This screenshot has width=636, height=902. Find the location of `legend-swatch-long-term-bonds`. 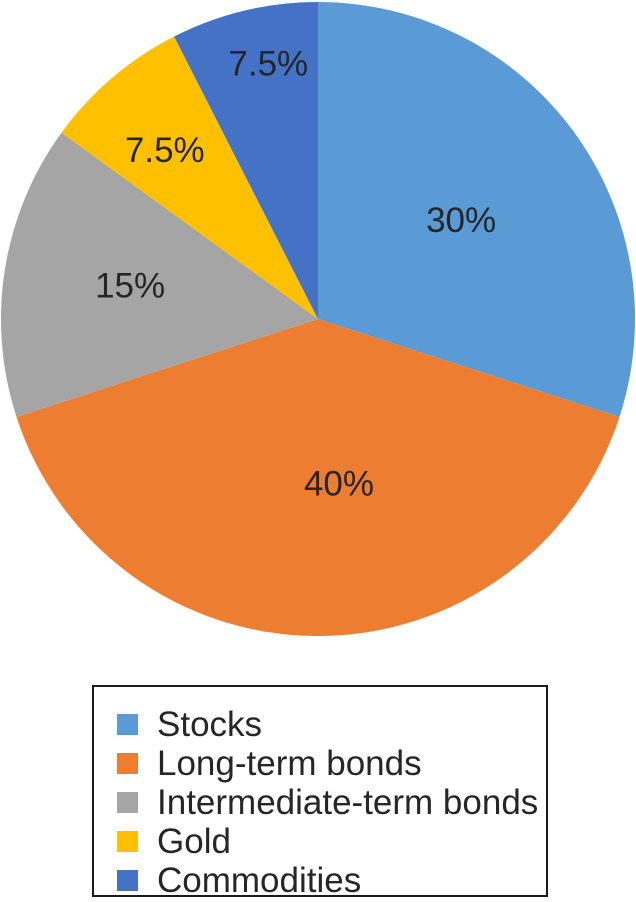

legend-swatch-long-term-bonds is located at coordinates (127, 763).